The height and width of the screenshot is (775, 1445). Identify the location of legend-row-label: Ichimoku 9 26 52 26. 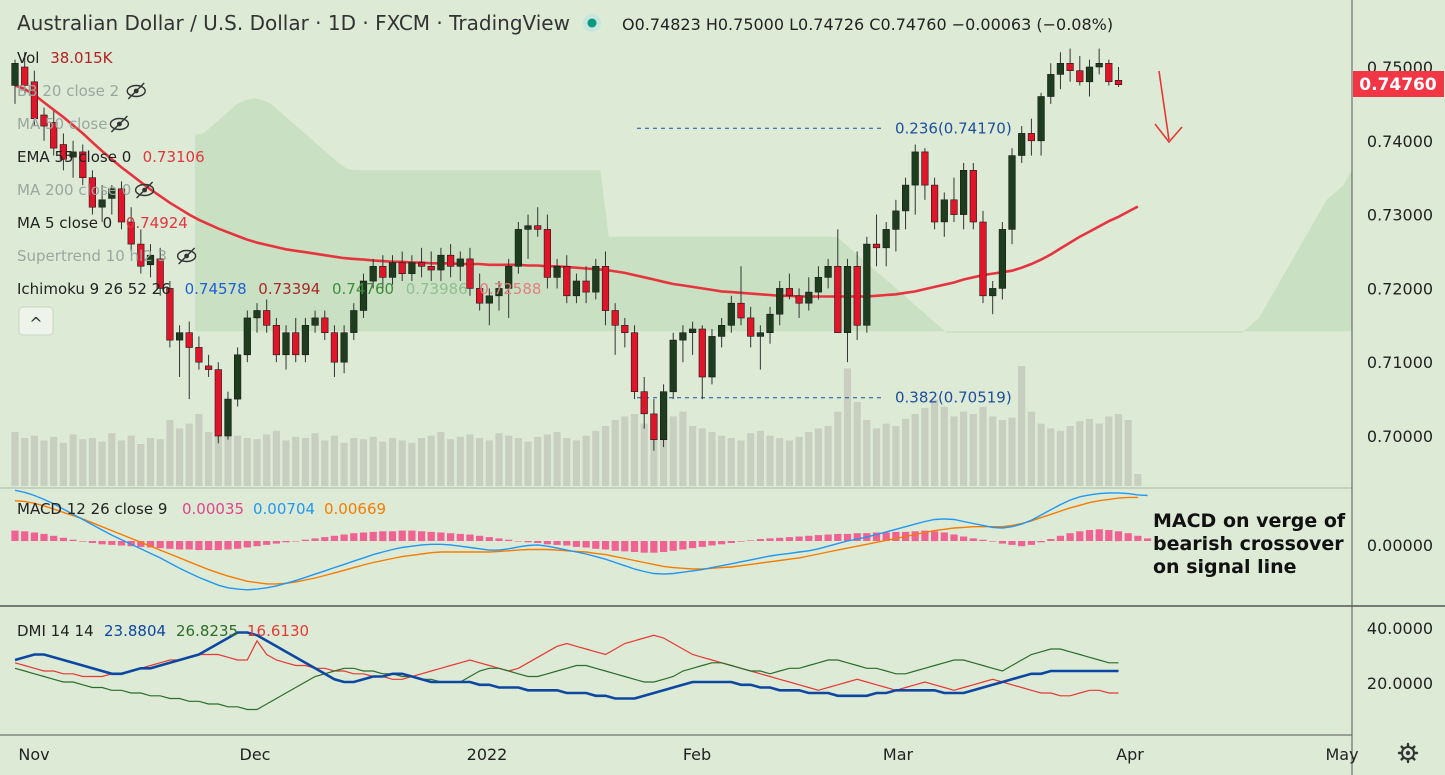
(94, 289).